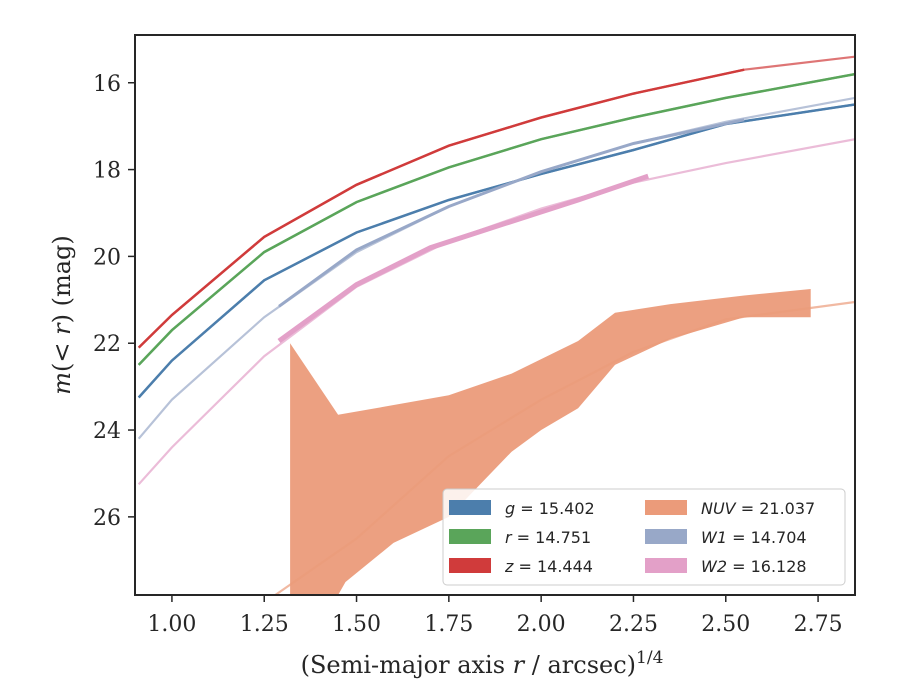 This screenshot has width=900, height=700. What do you see at coordinates (666, 507) in the screenshot?
I see `legend-swatch-nuv` at bounding box center [666, 507].